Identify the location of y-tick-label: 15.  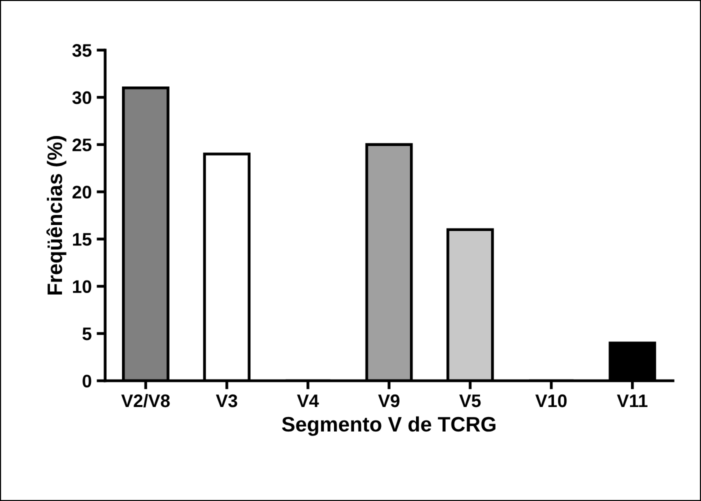
(82, 239).